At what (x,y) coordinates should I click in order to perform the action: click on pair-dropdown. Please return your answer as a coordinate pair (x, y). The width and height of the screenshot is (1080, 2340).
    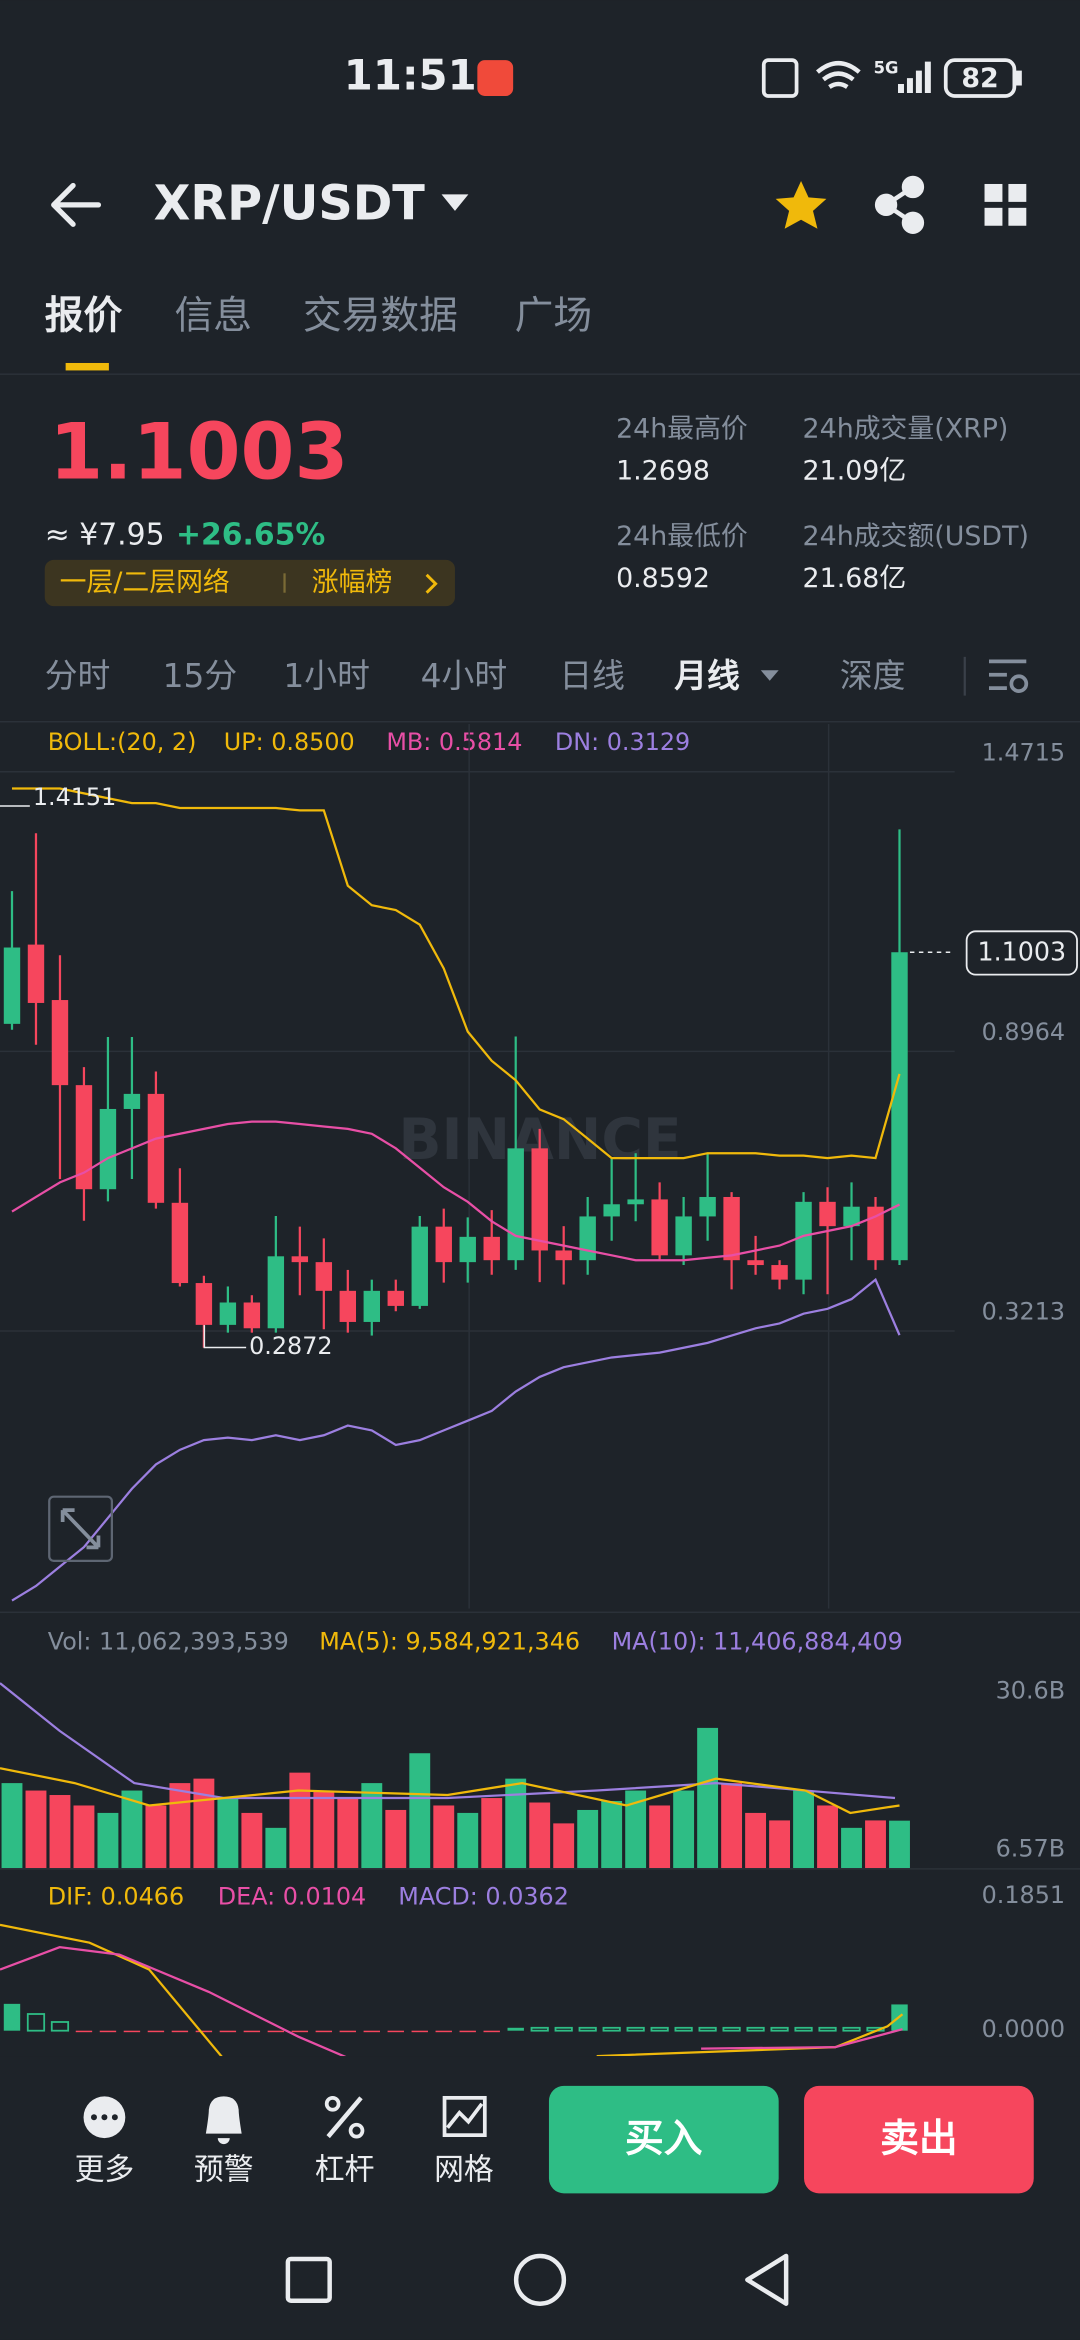
    Looking at the image, I should click on (455, 202).